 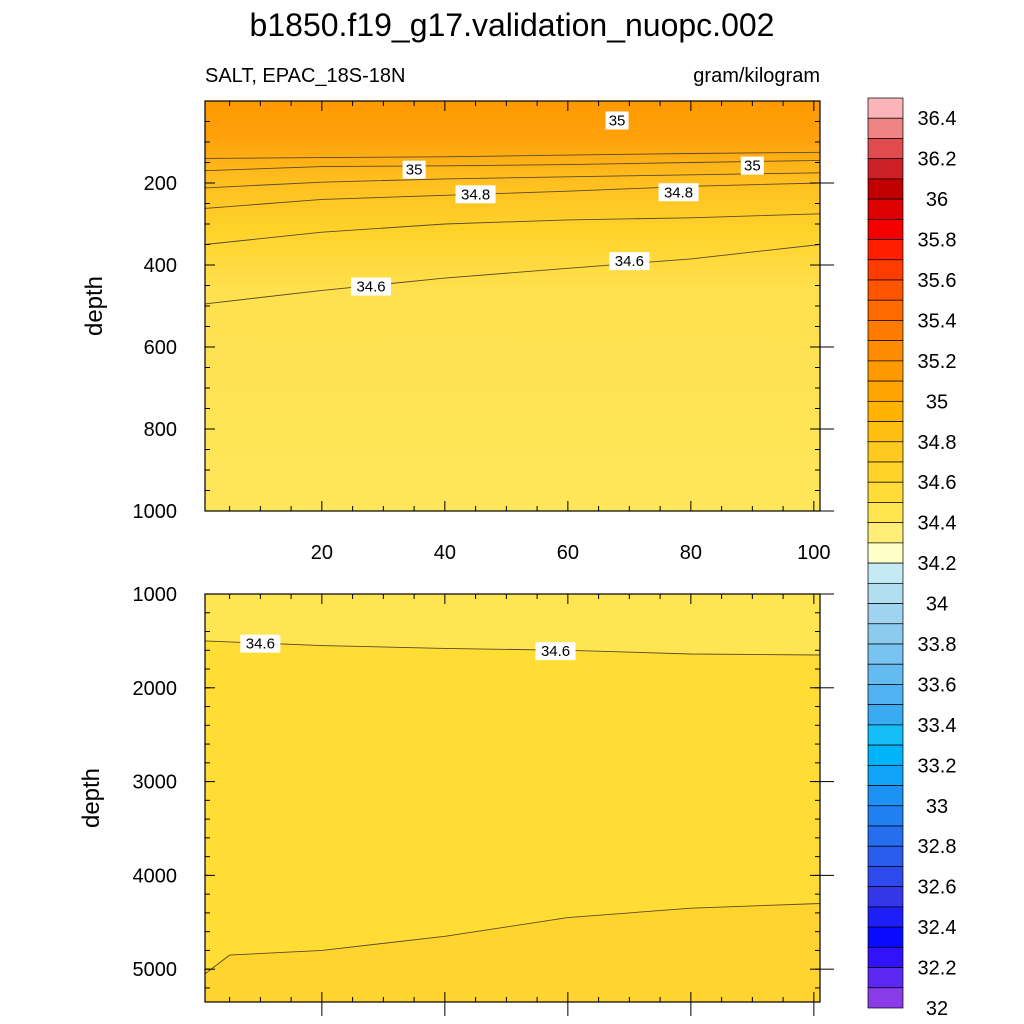 What do you see at coordinates (937, 321) in the screenshot?
I see `colorbar-label: 35.4` at bounding box center [937, 321].